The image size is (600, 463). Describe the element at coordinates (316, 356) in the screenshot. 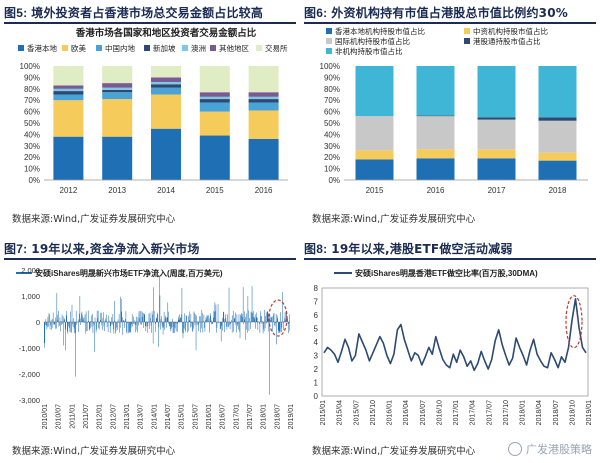

I see `y-tick-label: 3` at that location.